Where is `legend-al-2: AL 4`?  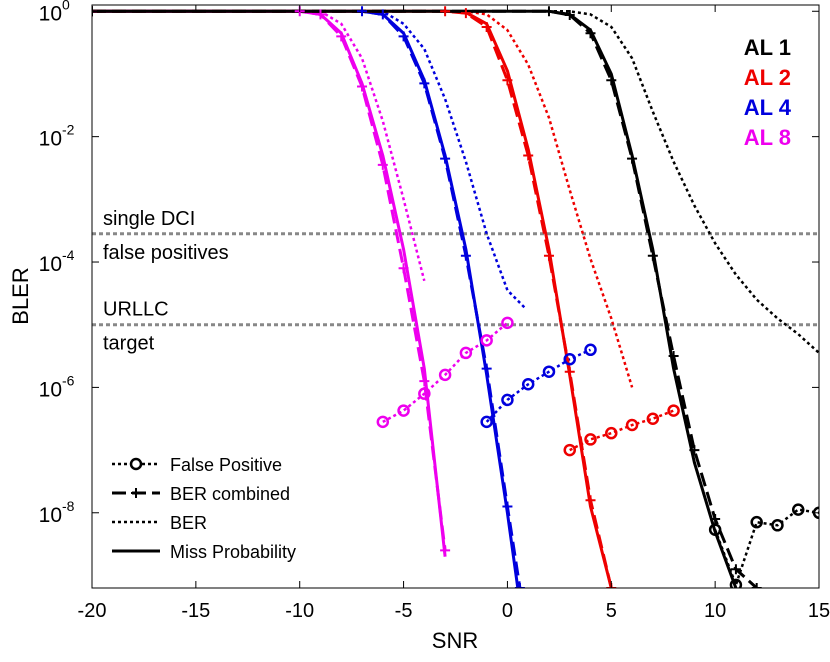 legend-al-2: AL 4 is located at coordinates (768, 107).